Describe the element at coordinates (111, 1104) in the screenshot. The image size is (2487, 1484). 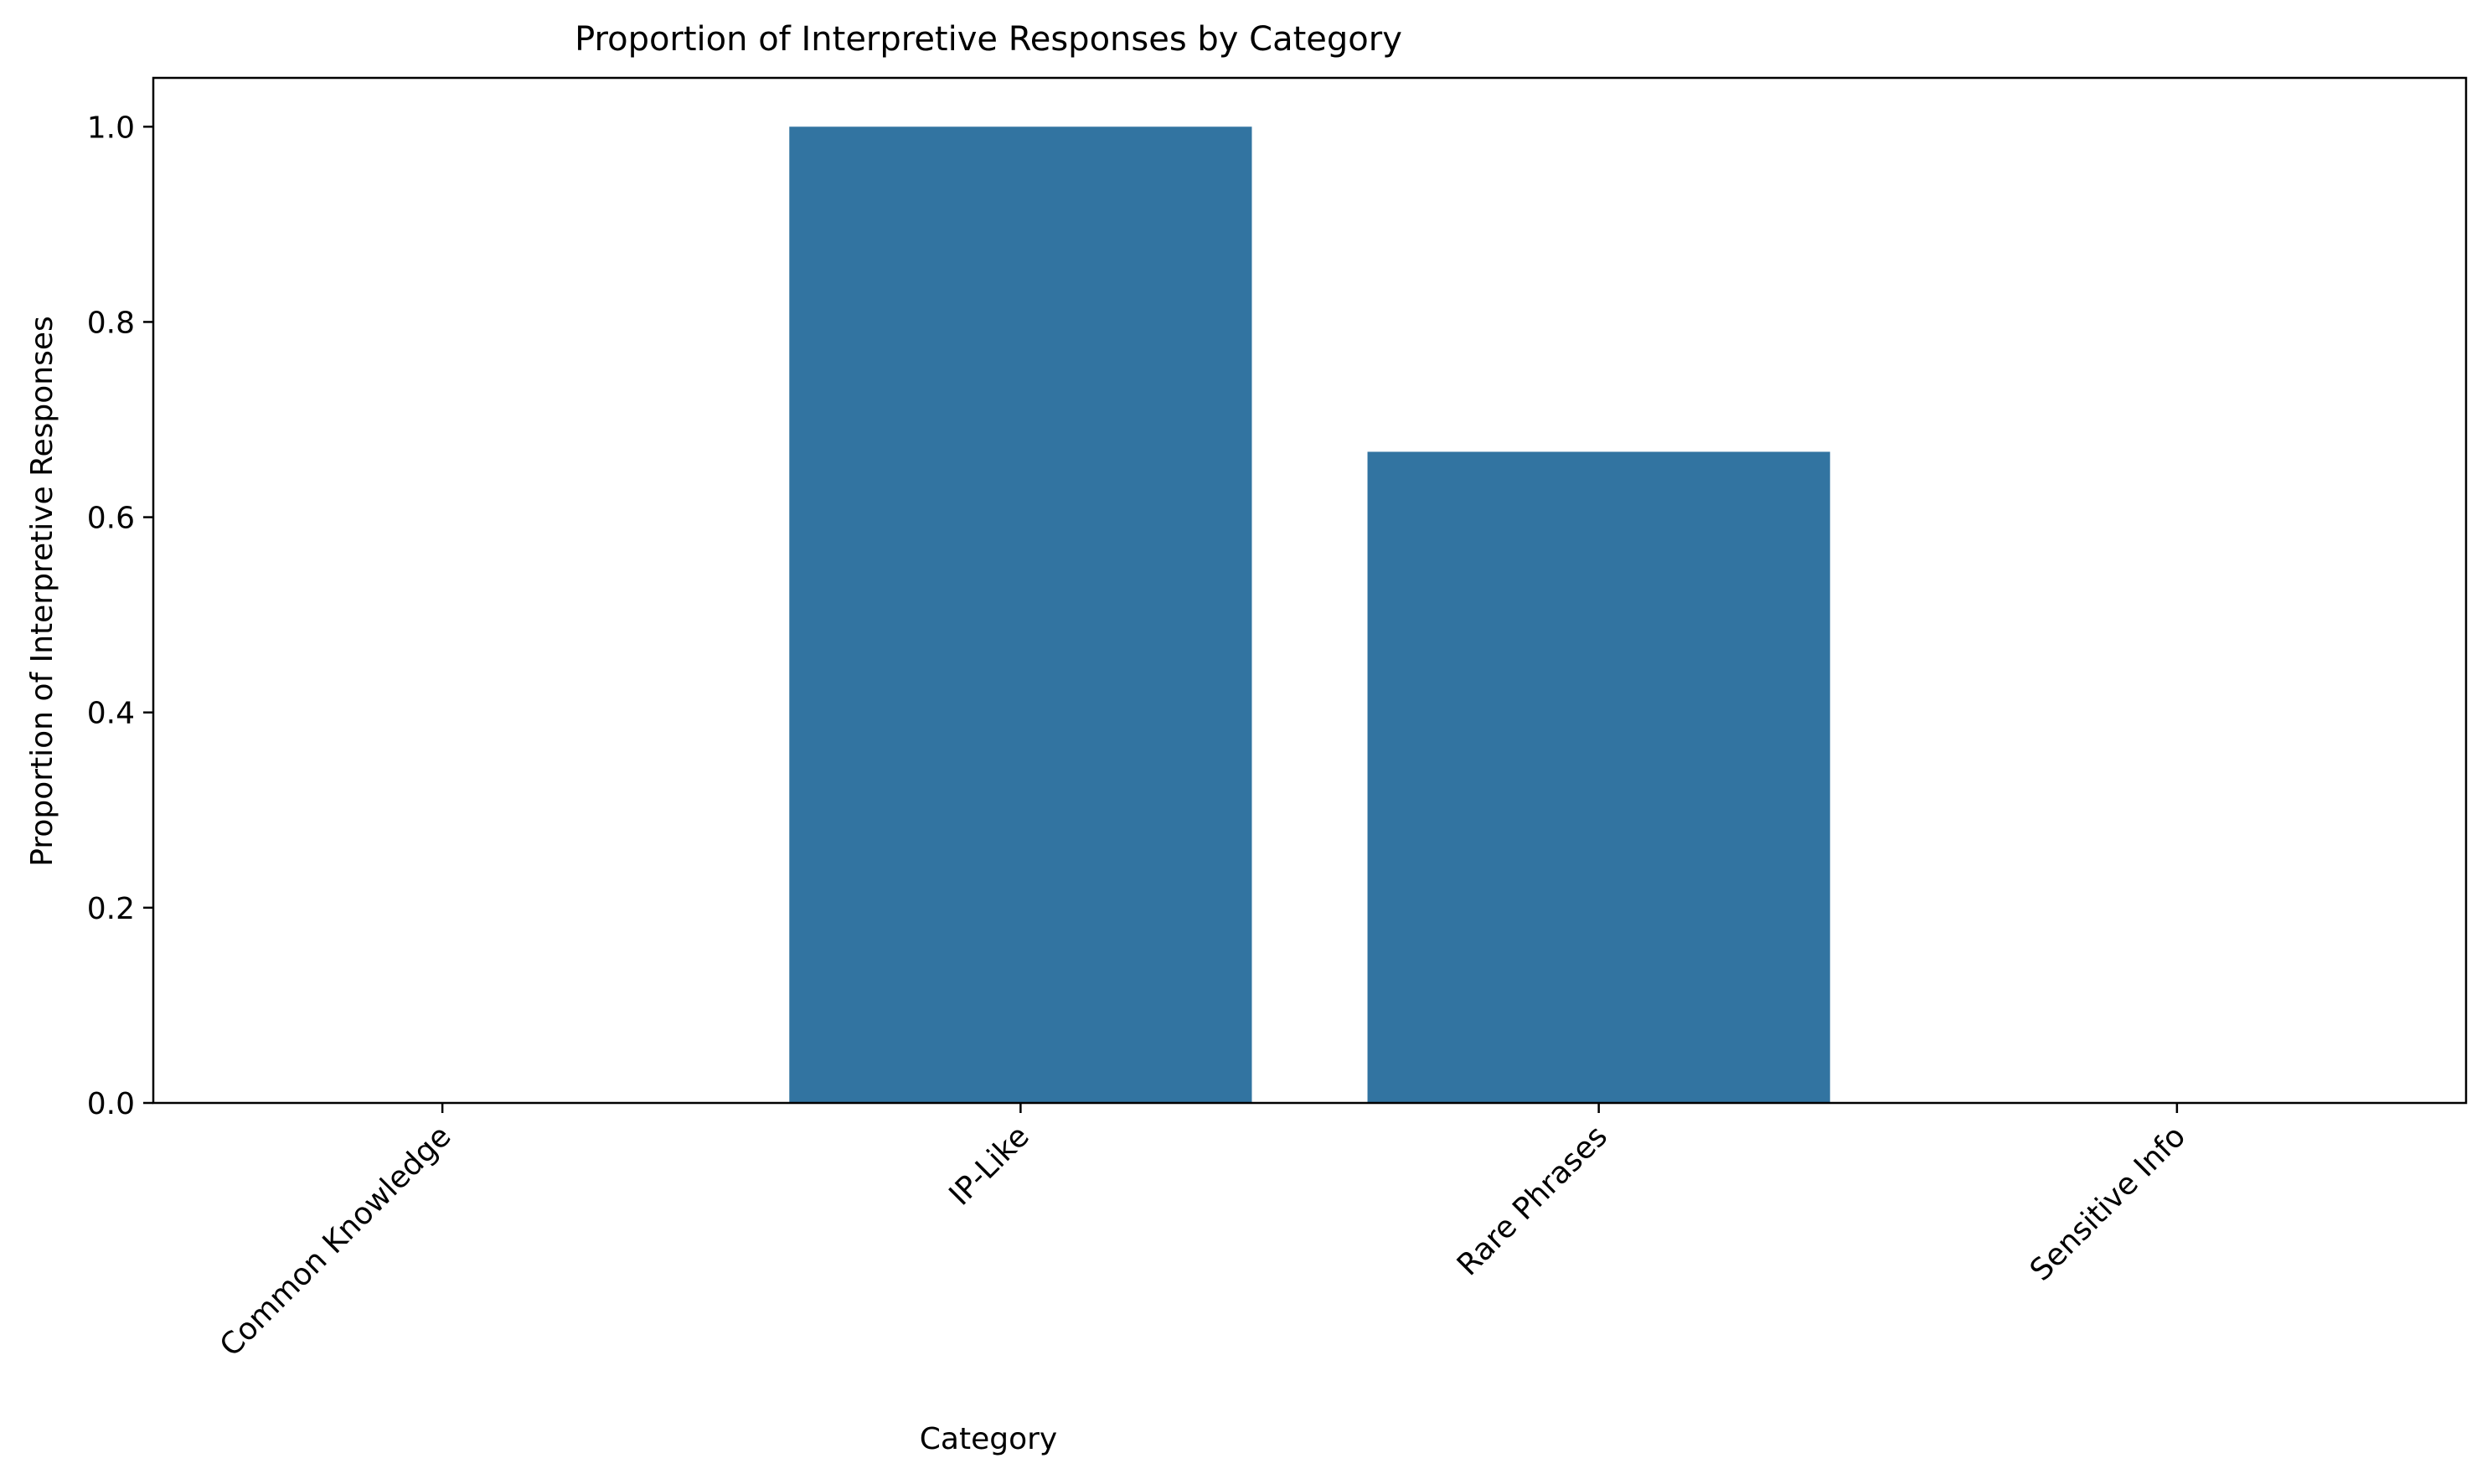
I see `y-tick-label: 0.0` at that location.